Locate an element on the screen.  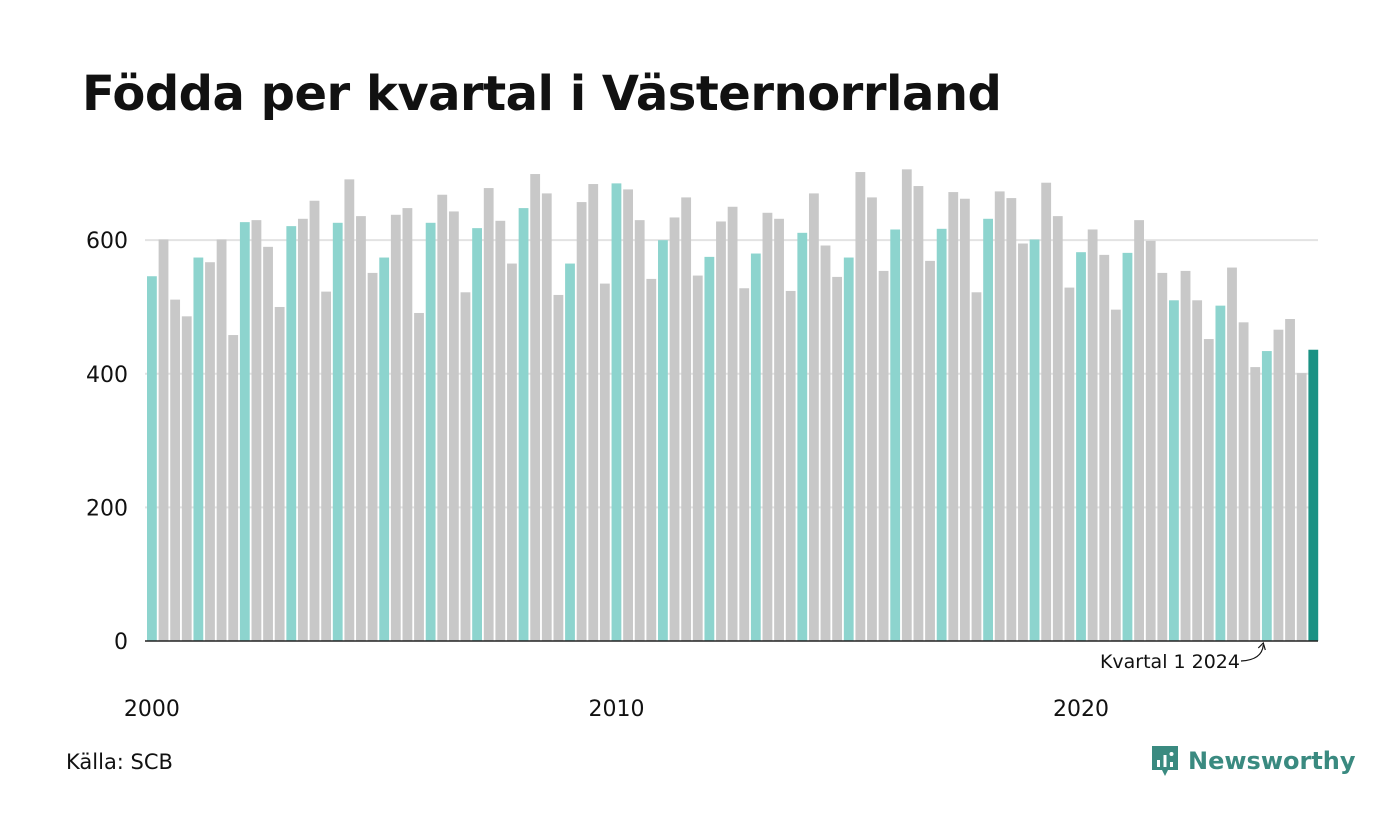
annotation: Kvartal 1 2024 is located at coordinates (1183, 657).